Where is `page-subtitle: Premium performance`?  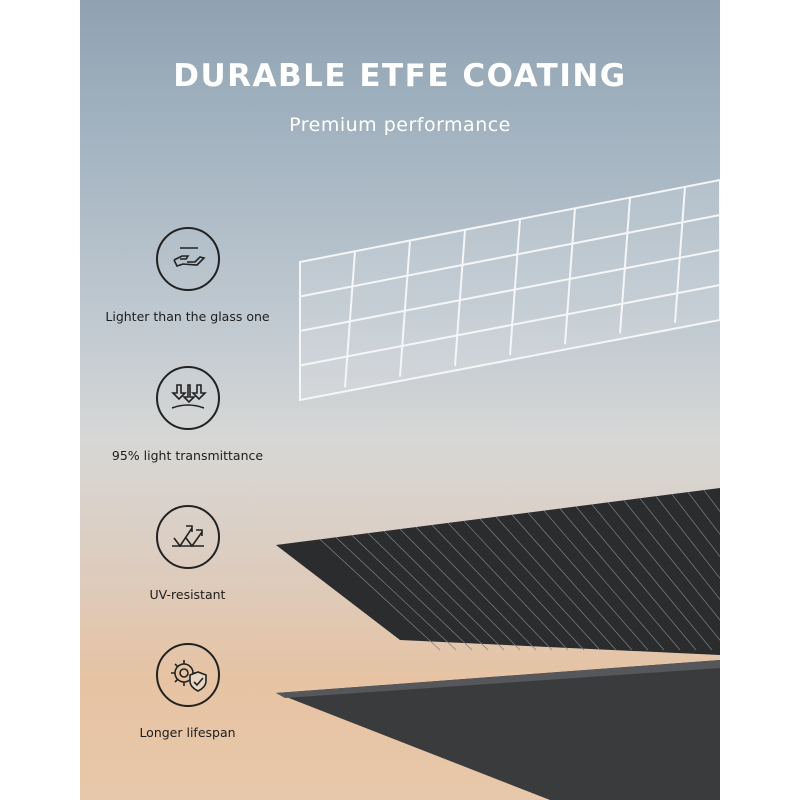 page-subtitle: Premium performance is located at coordinates (400, 125).